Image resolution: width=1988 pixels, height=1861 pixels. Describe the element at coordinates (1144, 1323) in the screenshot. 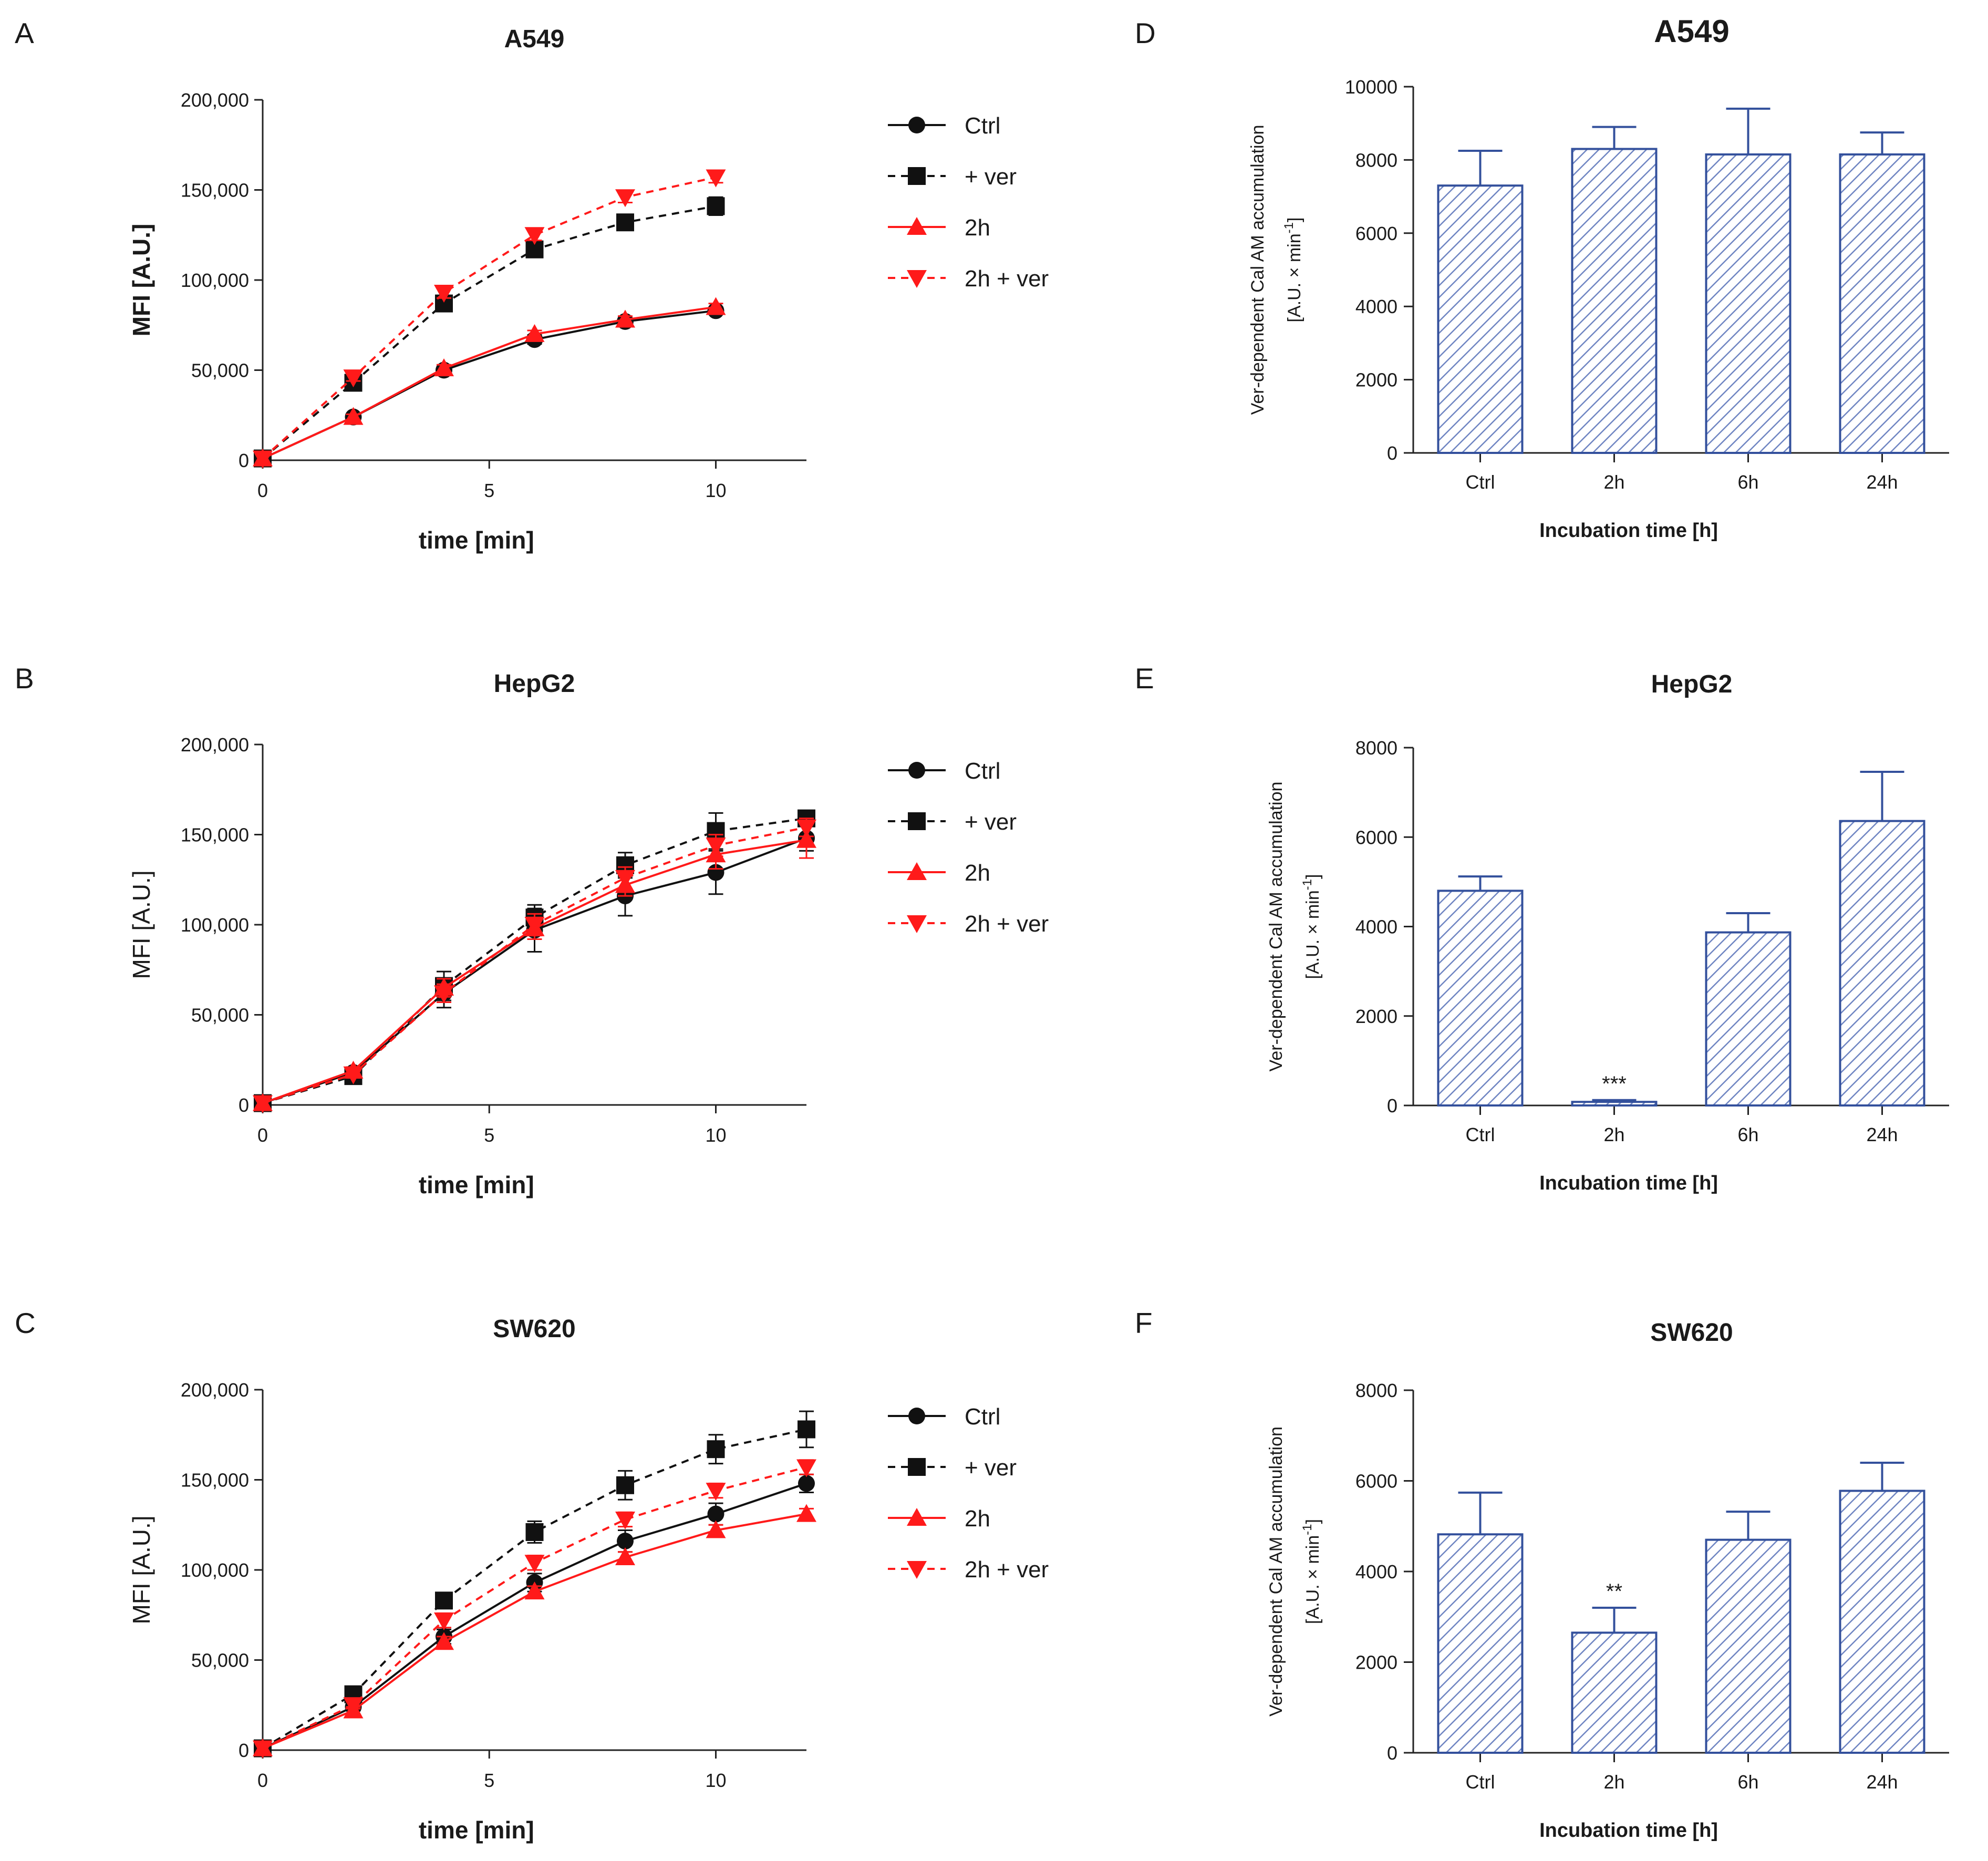

I see `panel-letter: F` at that location.